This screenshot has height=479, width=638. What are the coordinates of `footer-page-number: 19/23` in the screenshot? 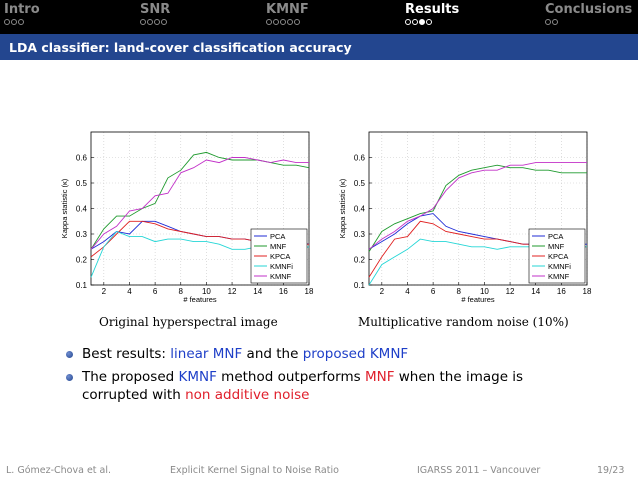 It's located at (611, 470).